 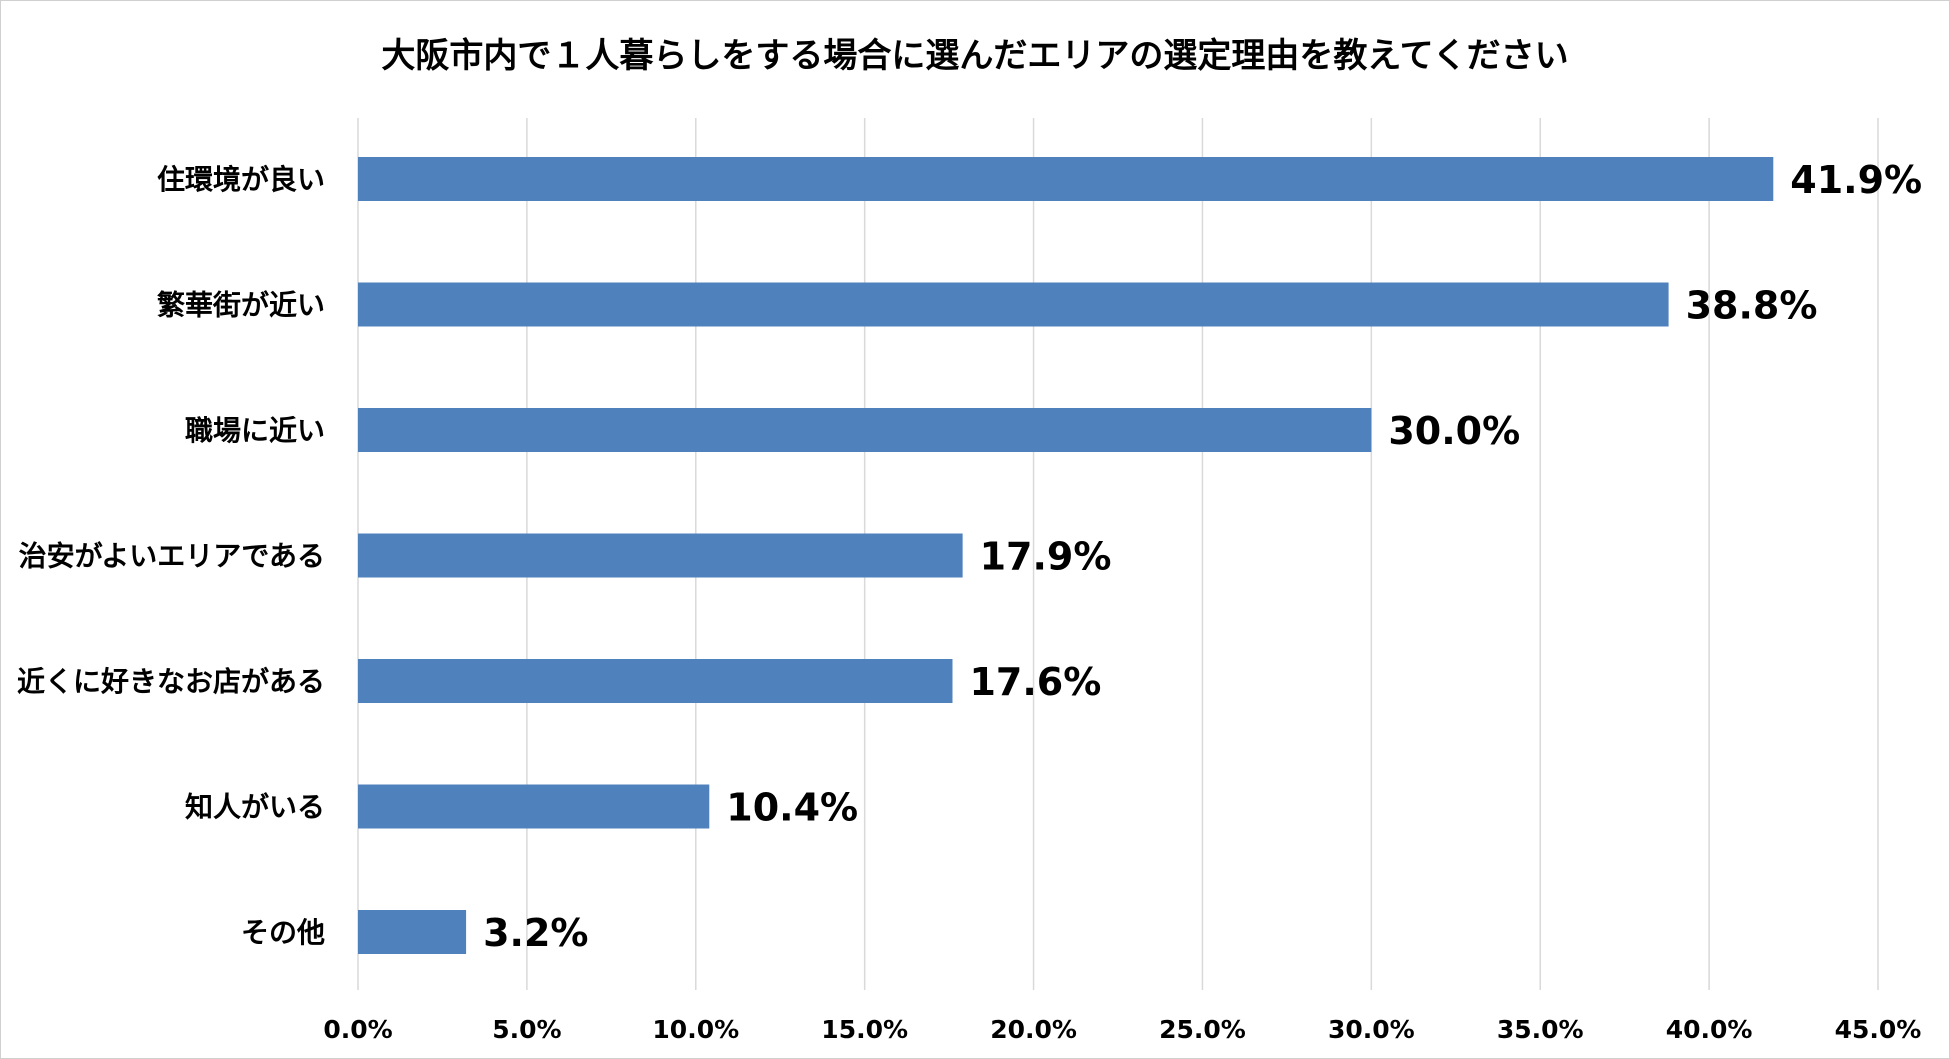 I want to click on x-tick-label: 25.0%, so click(x=1202, y=1029).